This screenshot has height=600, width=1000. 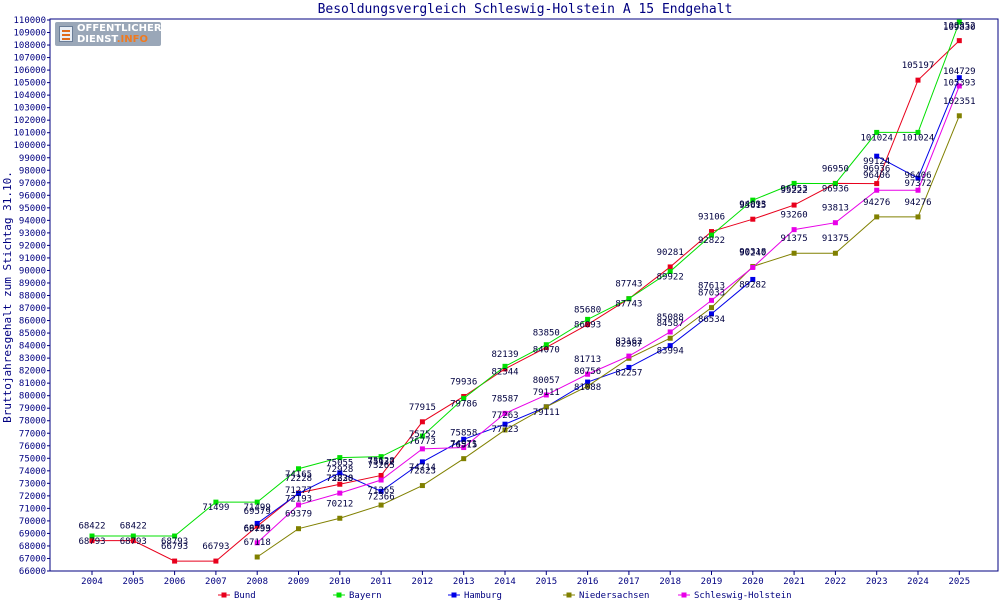 What do you see at coordinates (32, 559) in the screenshot?
I see `y-tick-label: 67000` at bounding box center [32, 559].